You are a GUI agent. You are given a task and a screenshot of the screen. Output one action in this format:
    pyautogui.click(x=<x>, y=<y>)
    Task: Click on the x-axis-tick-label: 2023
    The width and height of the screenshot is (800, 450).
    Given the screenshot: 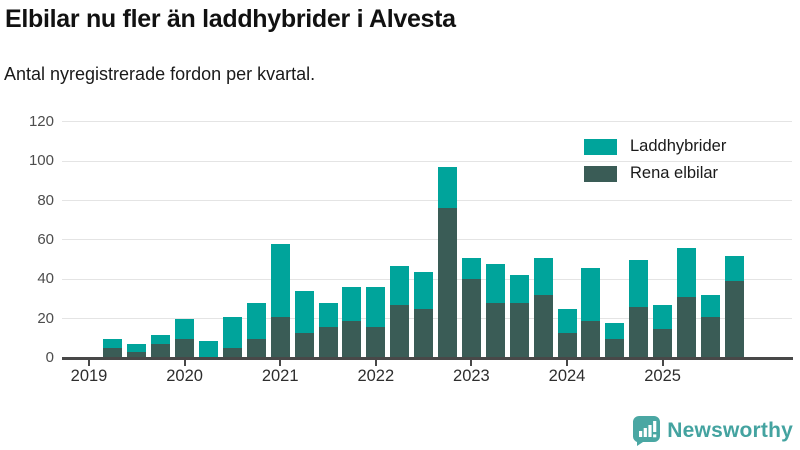 What is the action you would take?
    pyautogui.click(x=471, y=376)
    